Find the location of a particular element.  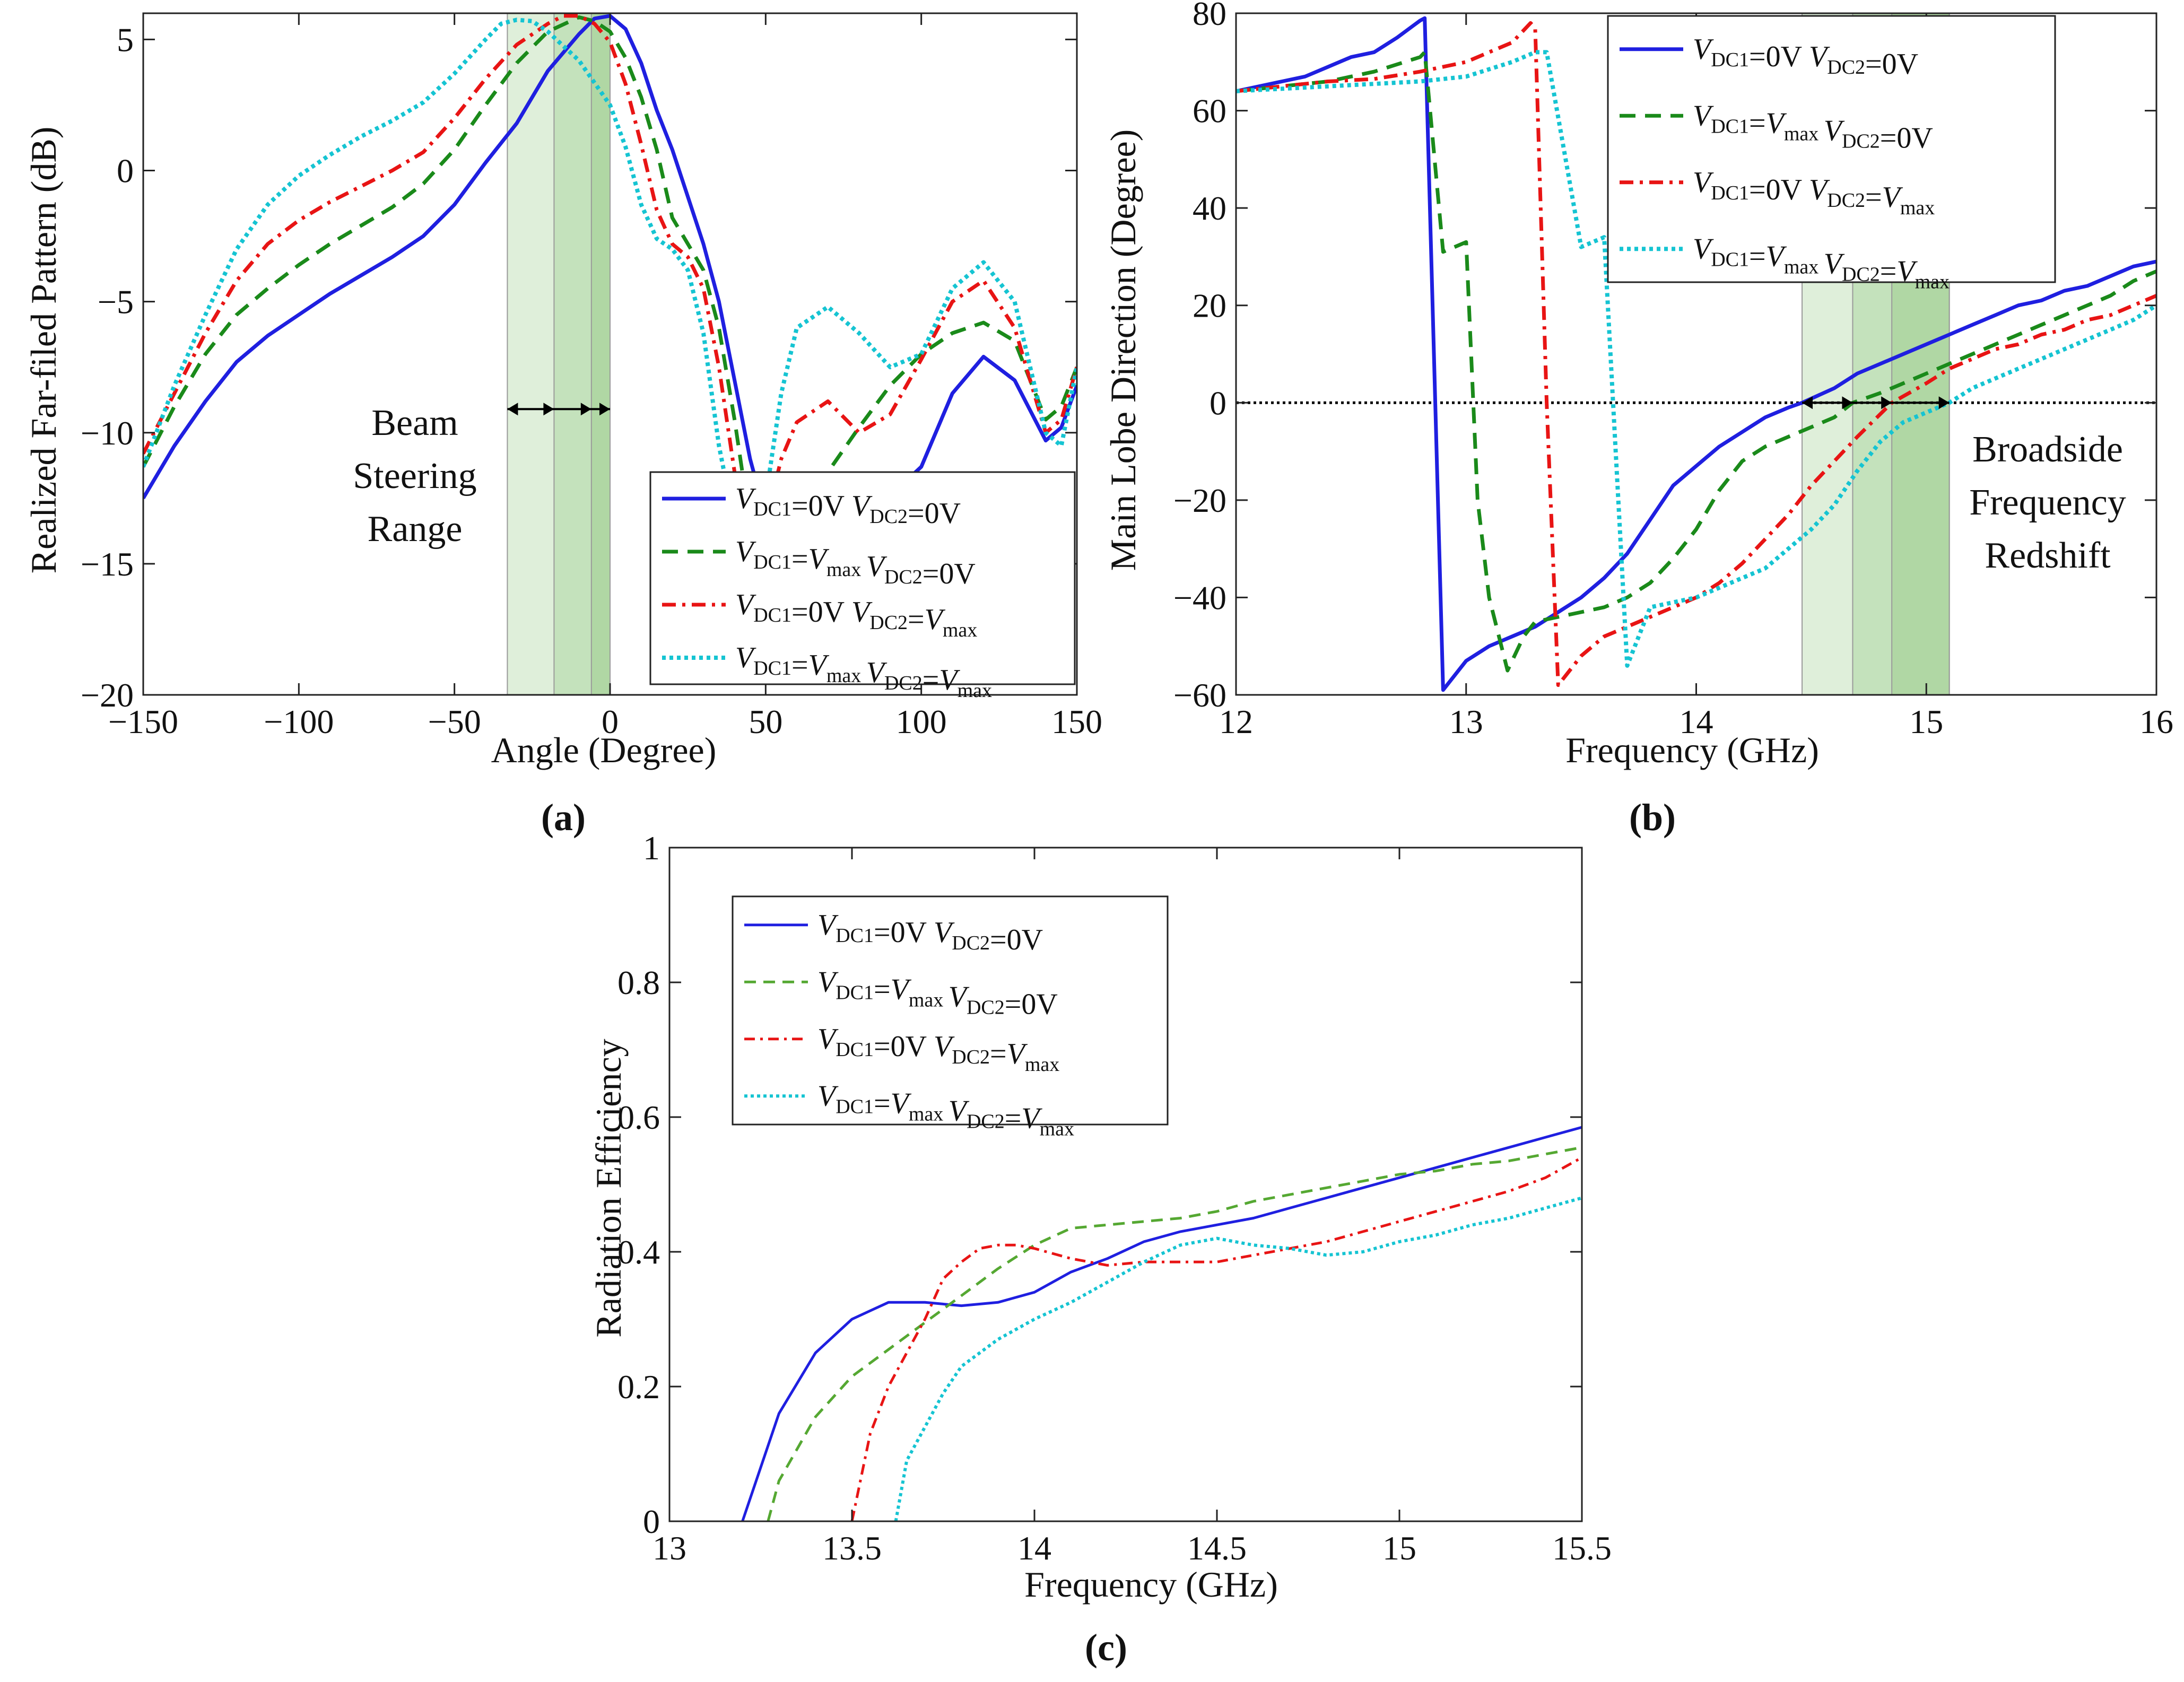

legend-box-c is located at coordinates (950, 1010).